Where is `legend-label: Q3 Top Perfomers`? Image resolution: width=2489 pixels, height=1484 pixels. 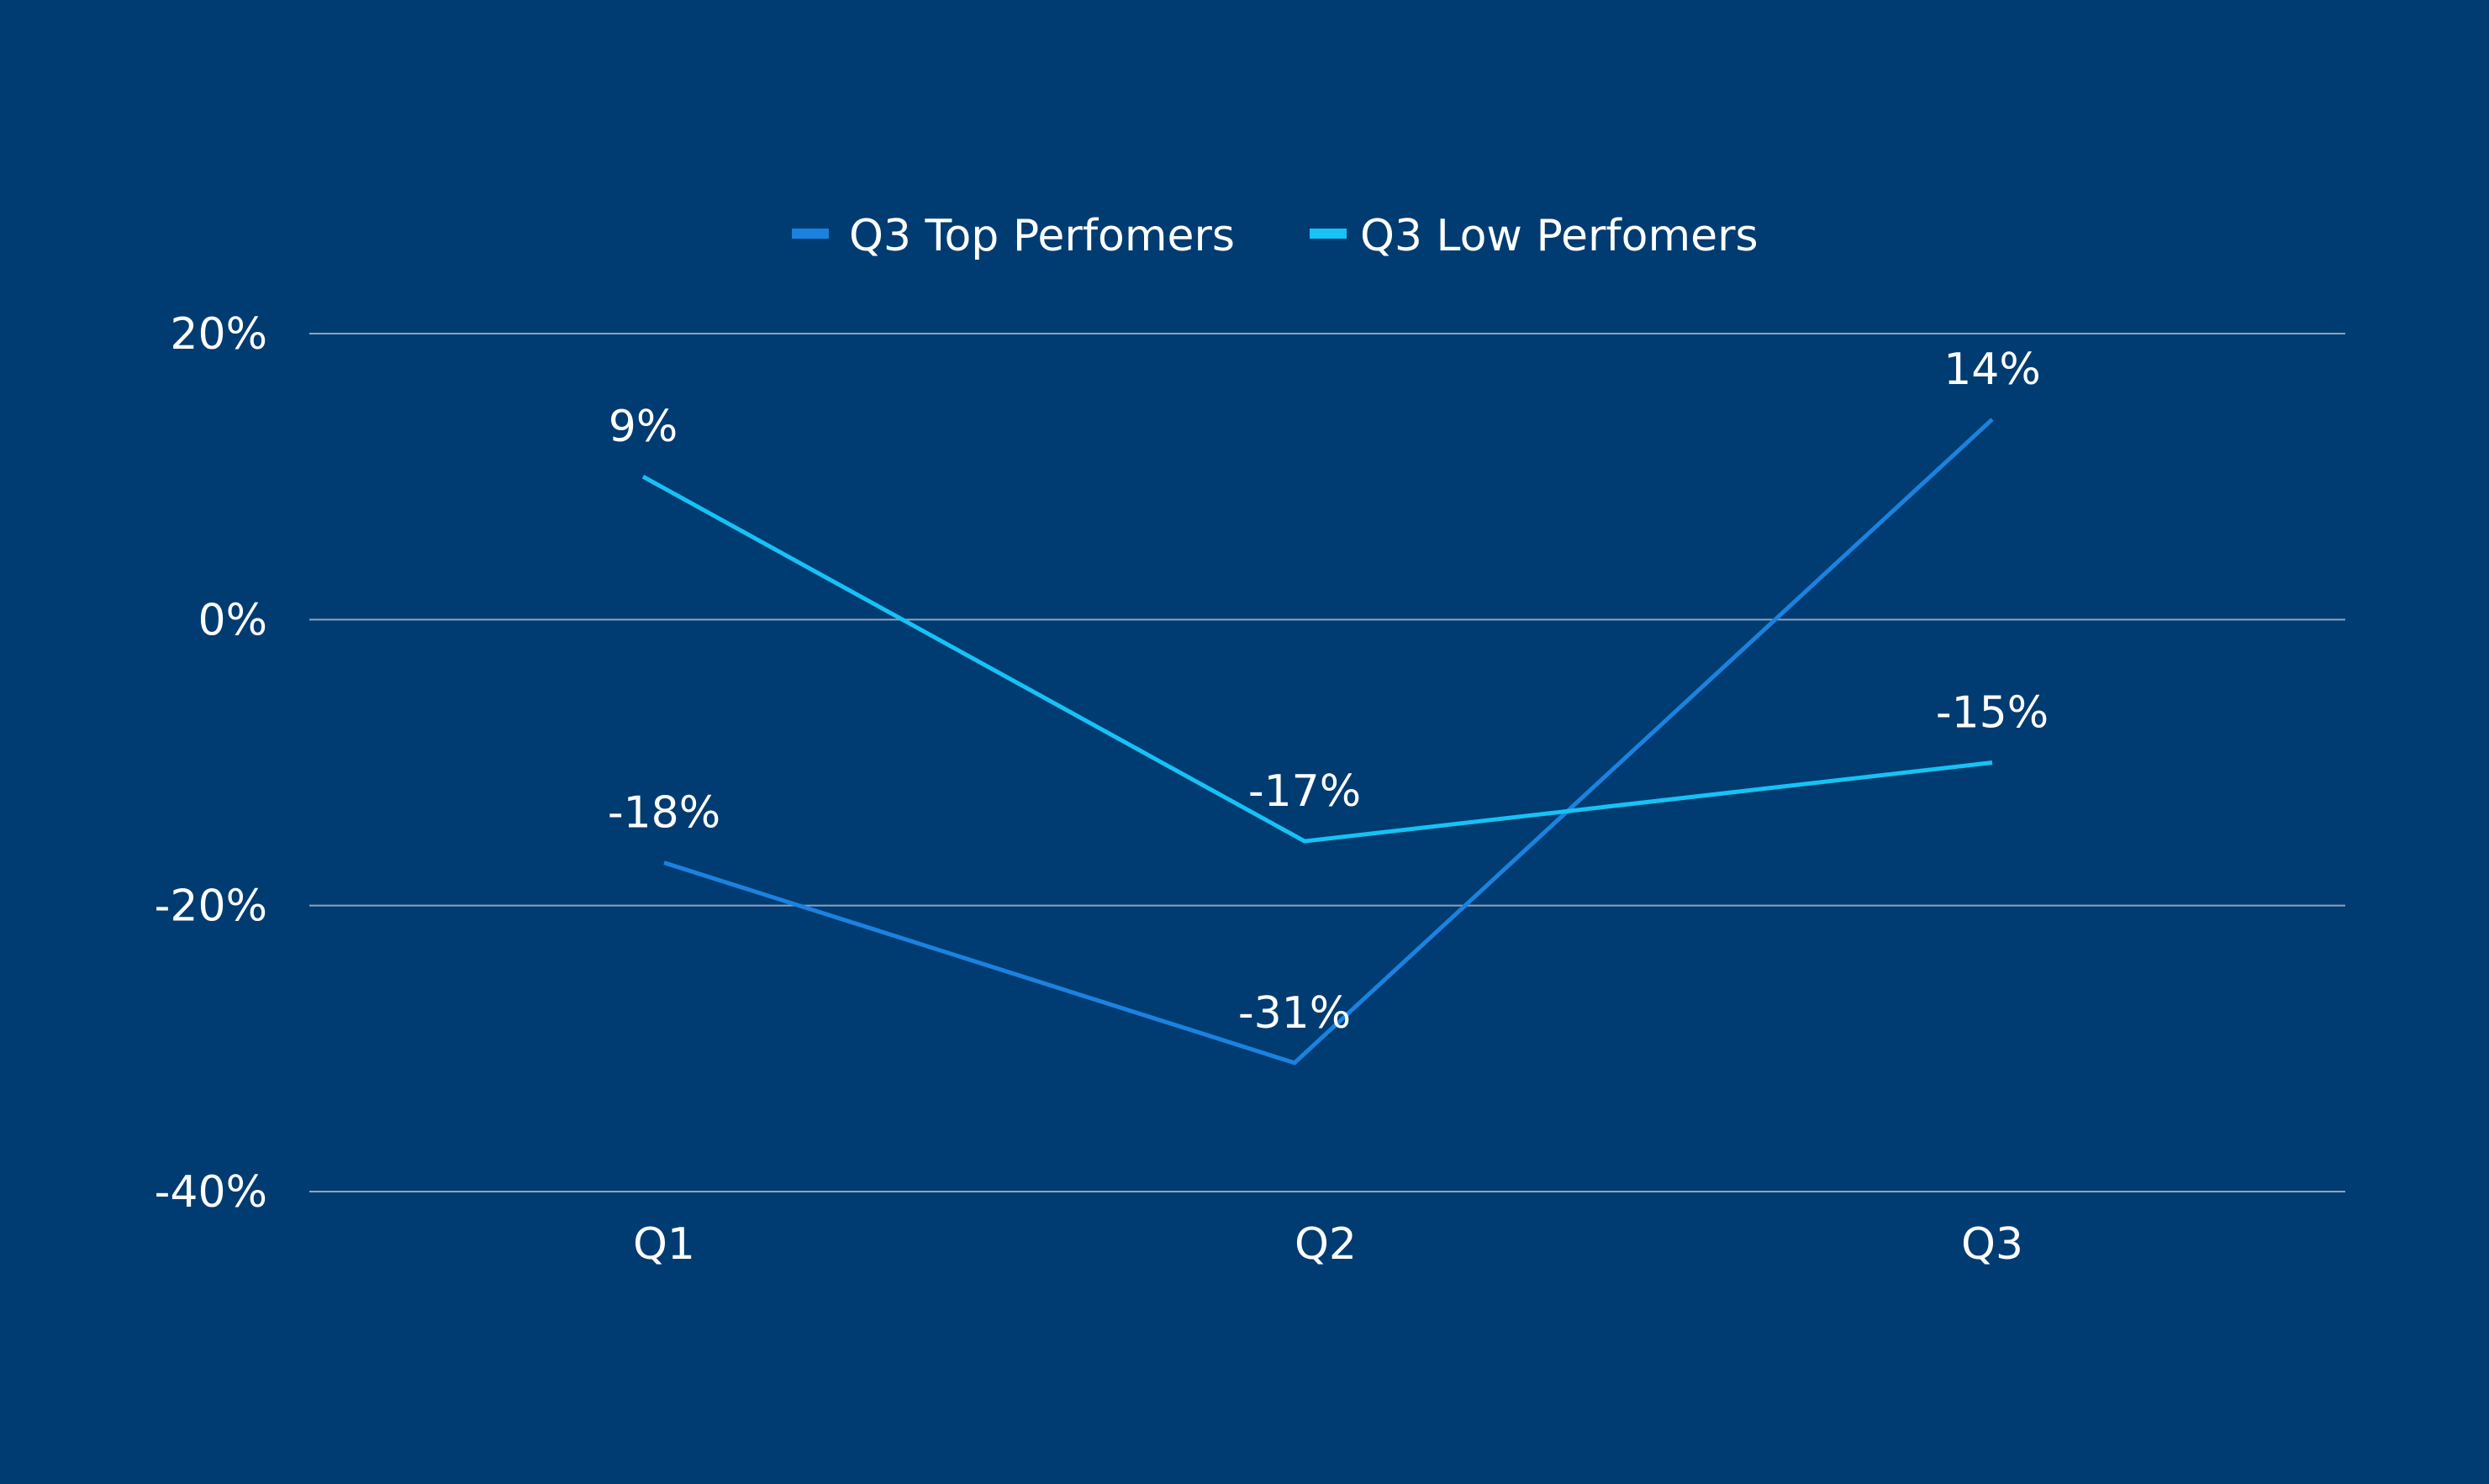 legend-label: Q3 Top Perfomers is located at coordinates (1042, 236).